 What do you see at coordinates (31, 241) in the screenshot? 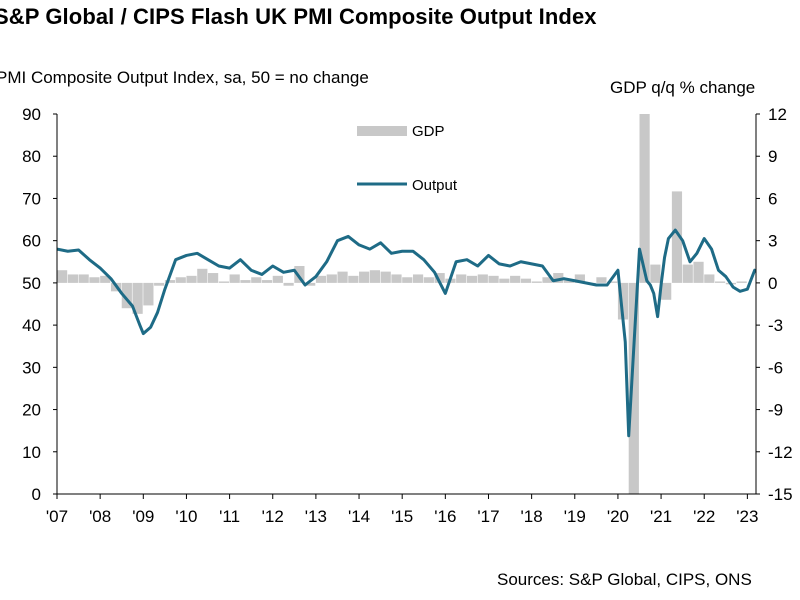
I see `left-tick-label: 60` at bounding box center [31, 241].